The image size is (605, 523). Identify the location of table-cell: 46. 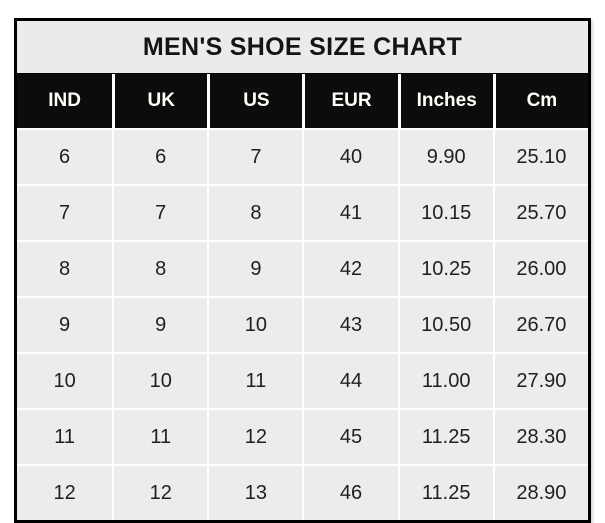
(350, 492).